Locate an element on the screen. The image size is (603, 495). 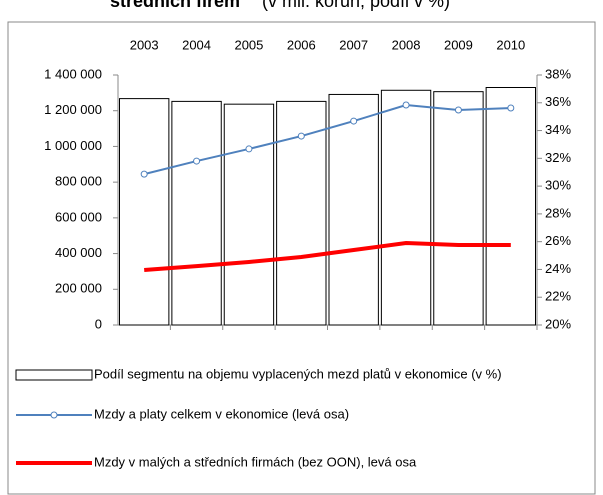
y2-tick-label: 22% is located at coordinates (558, 296).